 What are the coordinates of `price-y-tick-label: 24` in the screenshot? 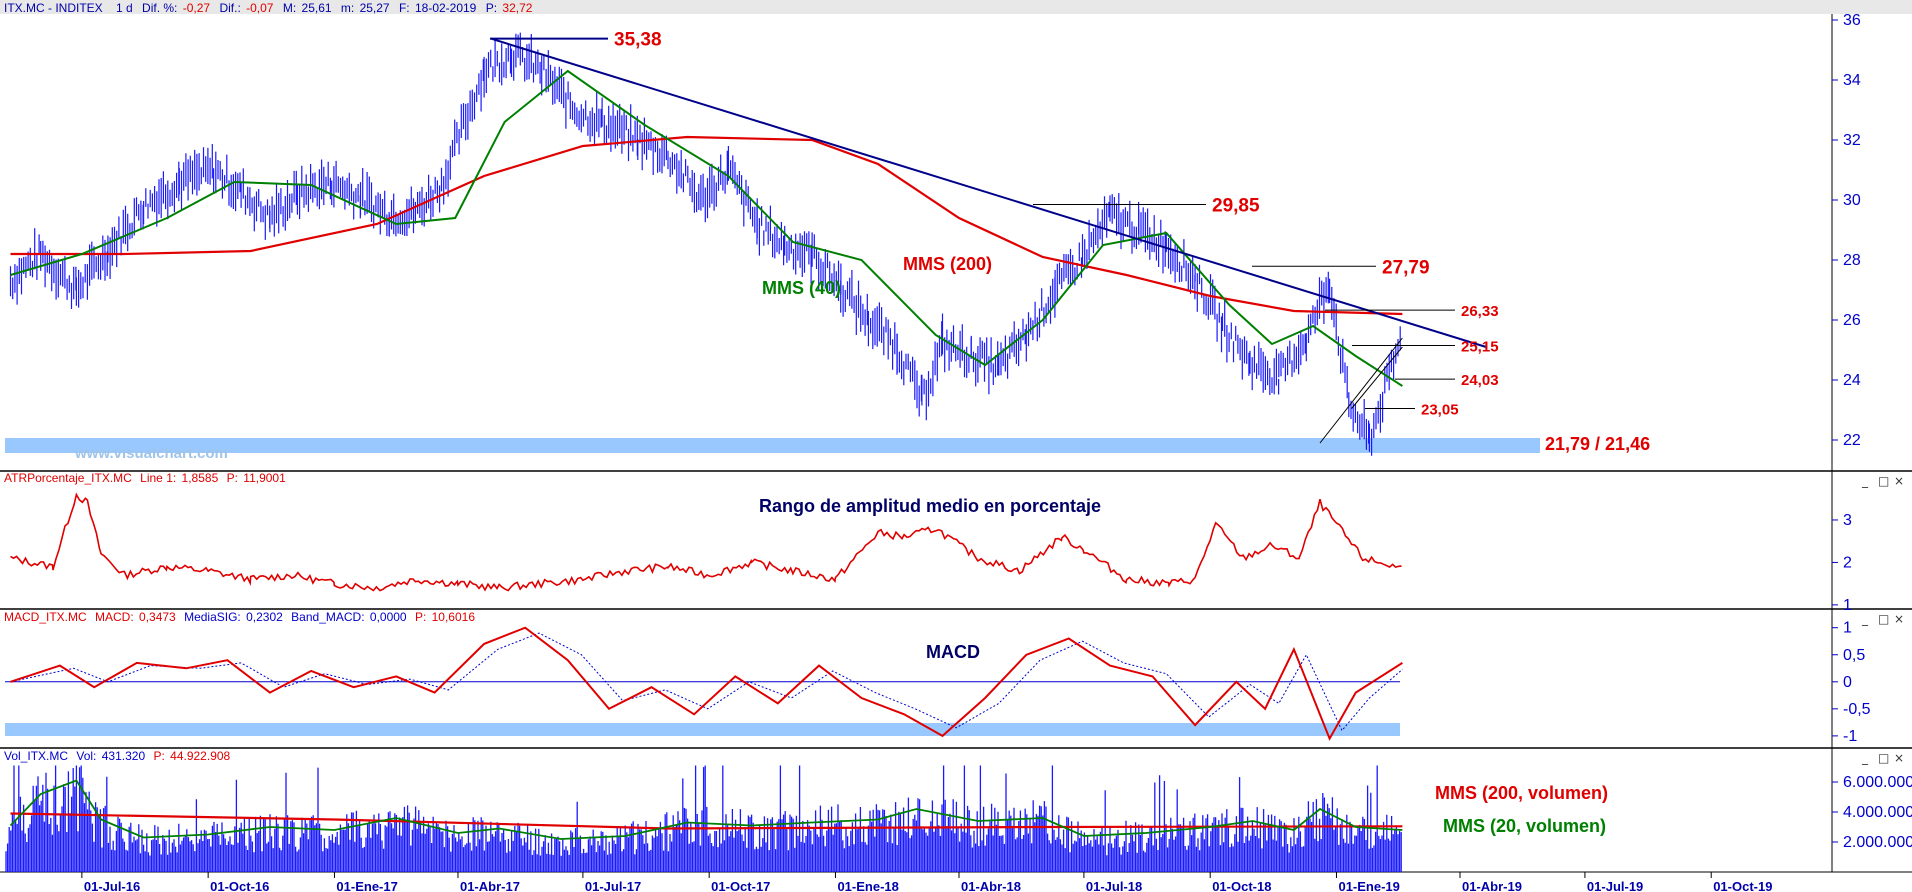 It's located at (1852, 380).